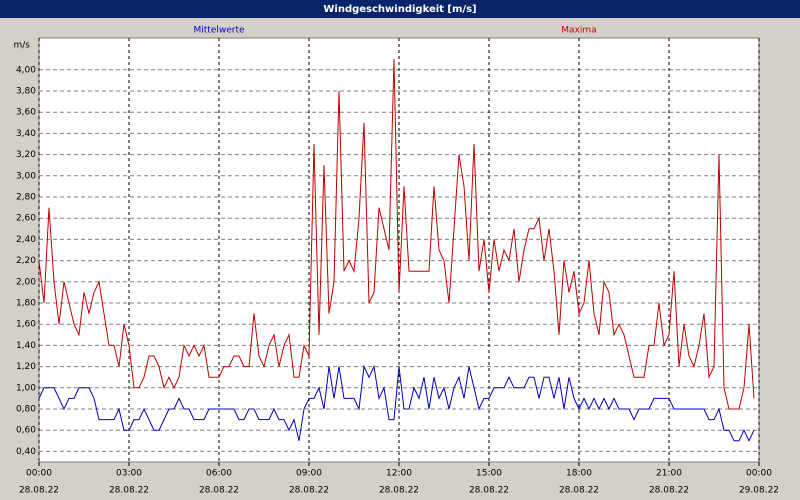 The image size is (800, 500). What do you see at coordinates (26, 240) in the screenshot?
I see `y-tick-label: 2,40` at bounding box center [26, 240].